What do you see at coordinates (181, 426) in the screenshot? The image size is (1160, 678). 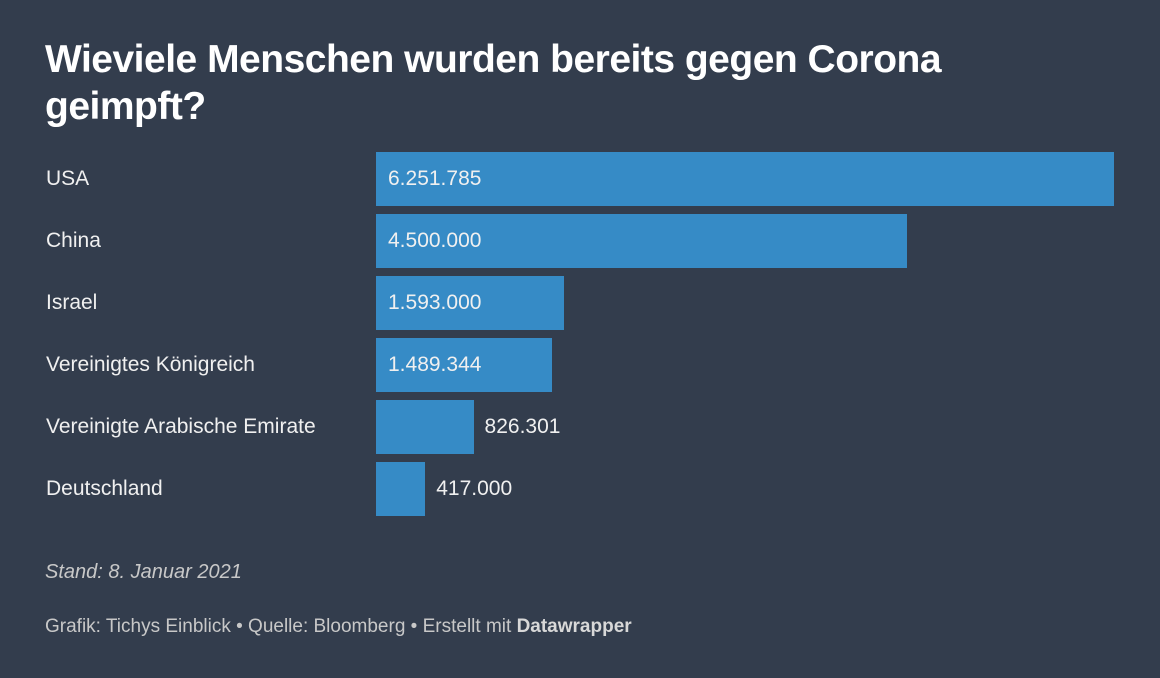 I see `category-label: Vereinigte Arabische Emirate` at bounding box center [181, 426].